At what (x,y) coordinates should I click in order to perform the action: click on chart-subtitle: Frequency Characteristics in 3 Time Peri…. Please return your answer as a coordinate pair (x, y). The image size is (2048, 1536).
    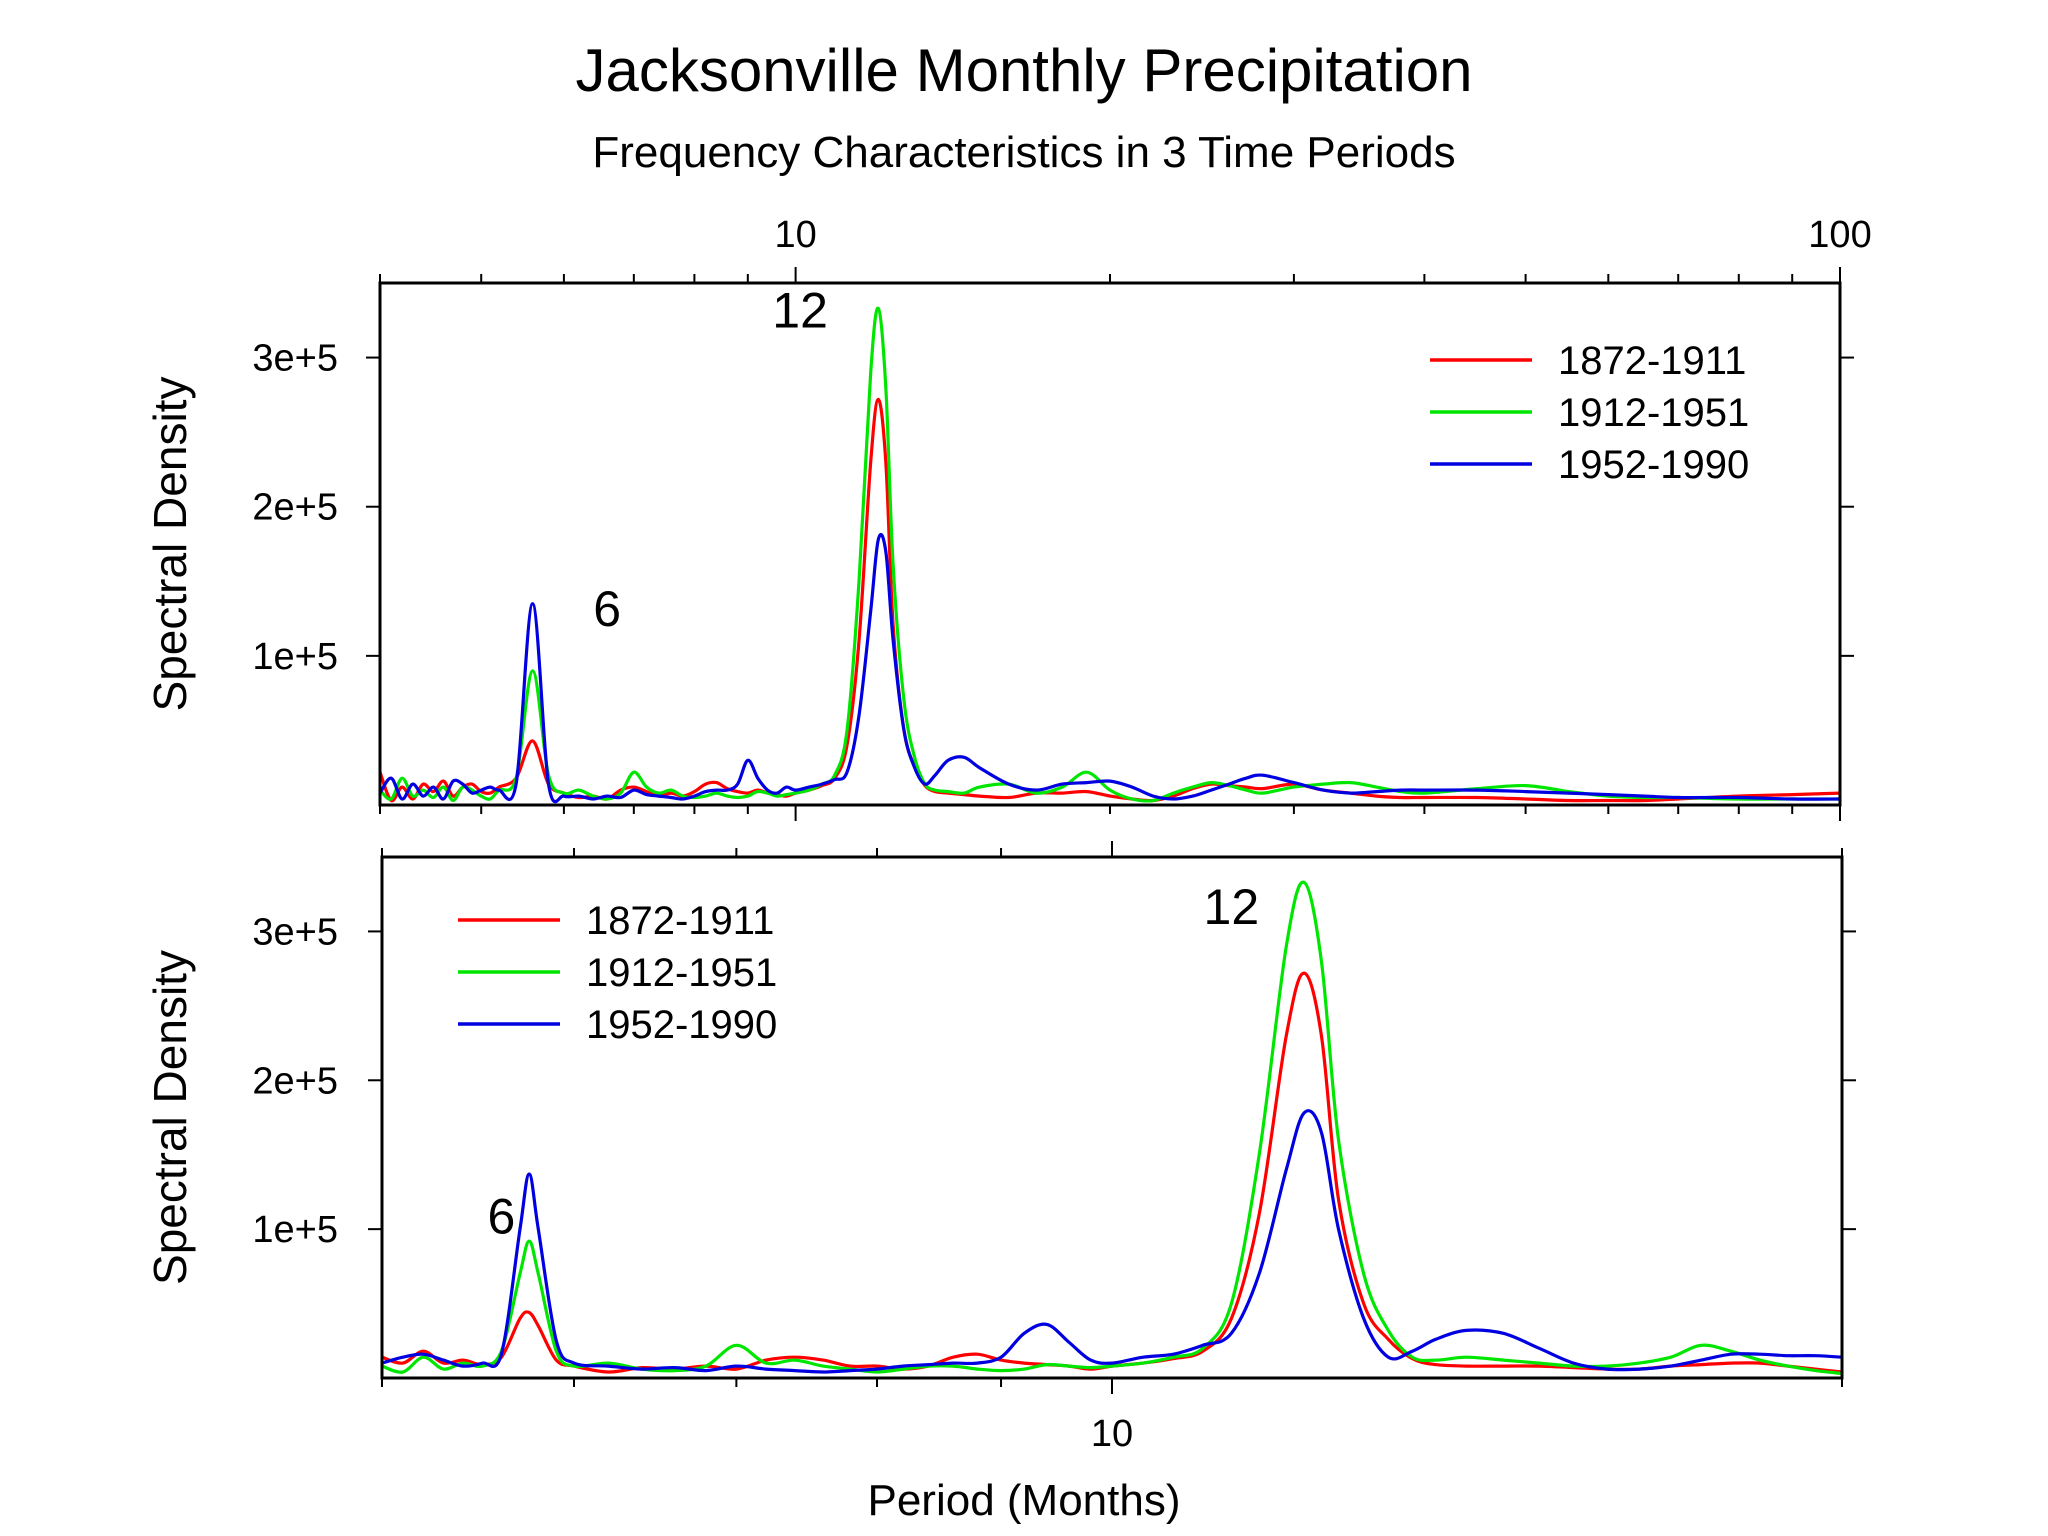
    Looking at the image, I should click on (1024, 152).